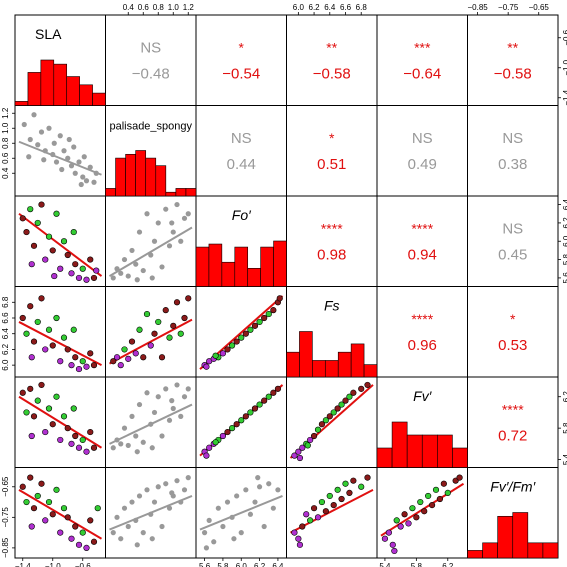  What do you see at coordinates (513, 422) in the screenshot?
I see `panel-frame-r4-c5` at bounding box center [513, 422].